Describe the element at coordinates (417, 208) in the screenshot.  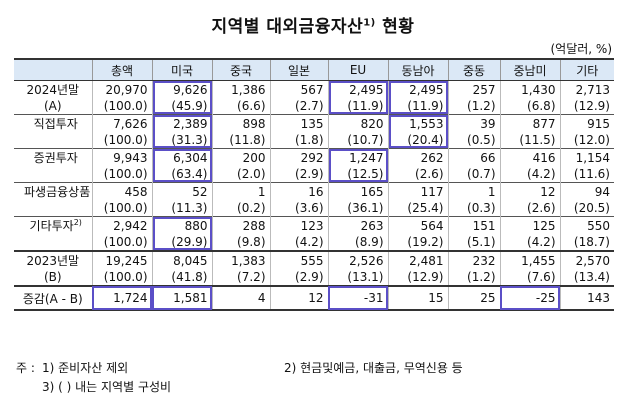
I see `share-cell: (25.4)` at that location.